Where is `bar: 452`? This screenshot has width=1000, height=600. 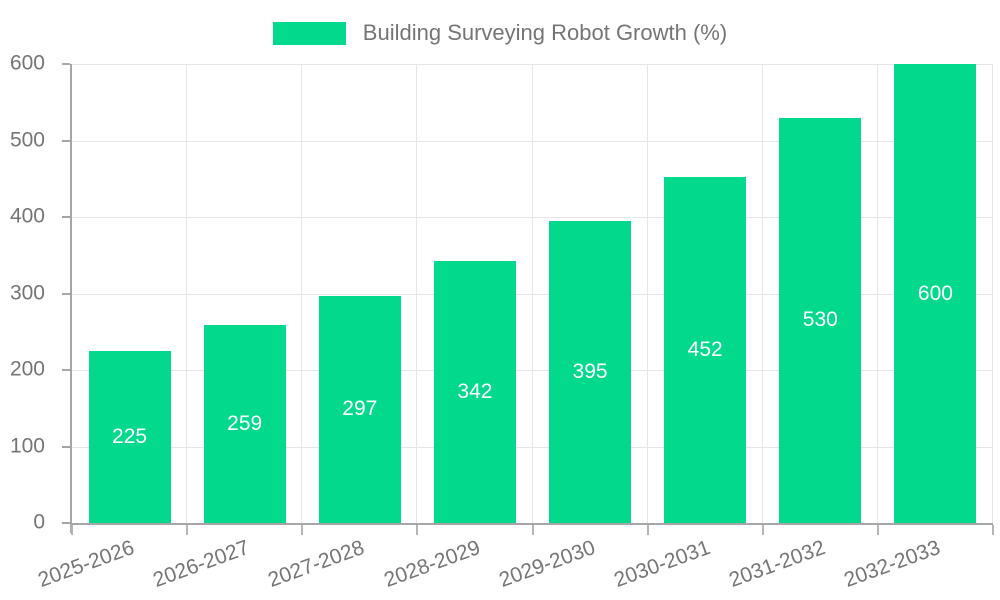 bar: 452 is located at coordinates (705, 350).